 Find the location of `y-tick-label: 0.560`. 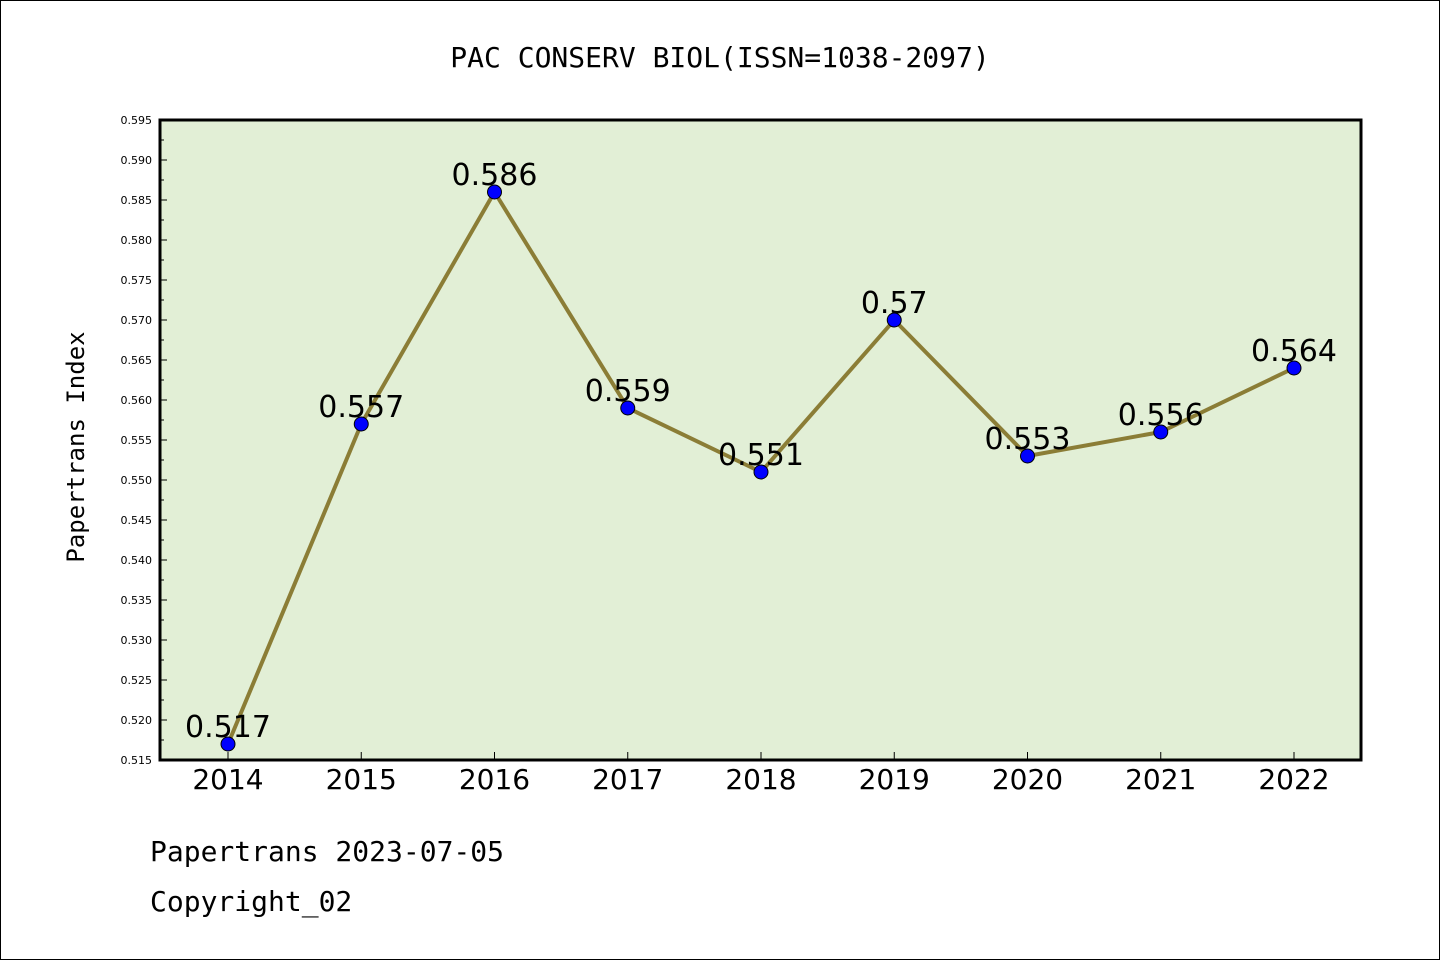

y-tick-label: 0.560 is located at coordinates (137, 400).